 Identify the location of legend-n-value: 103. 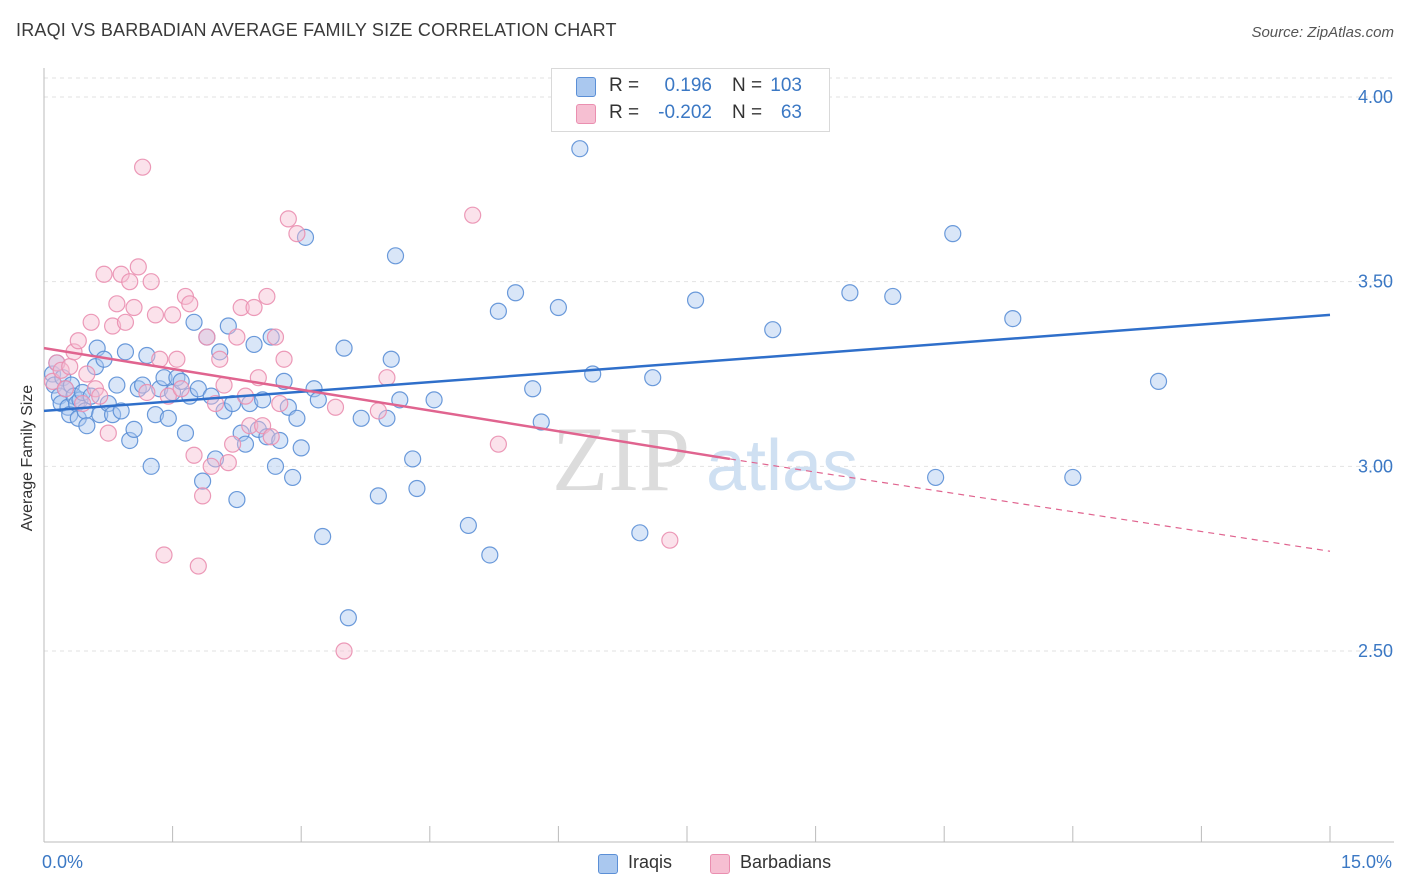
(786, 85).